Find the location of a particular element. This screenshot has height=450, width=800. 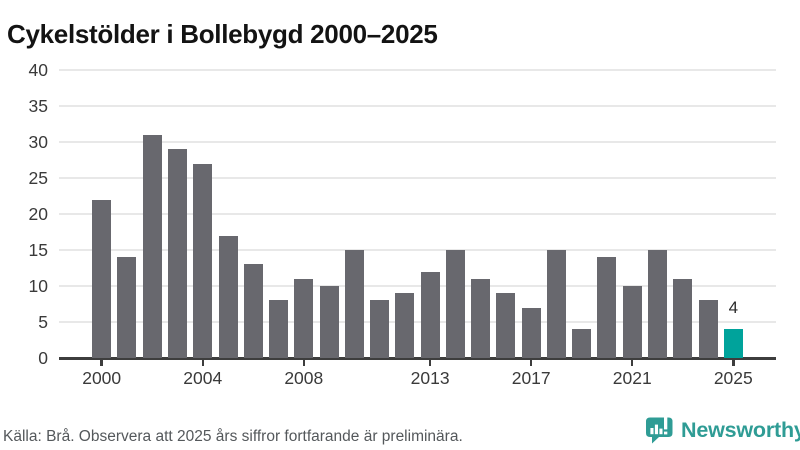

y-tick-label-20: 20 is located at coordinates (38, 214).